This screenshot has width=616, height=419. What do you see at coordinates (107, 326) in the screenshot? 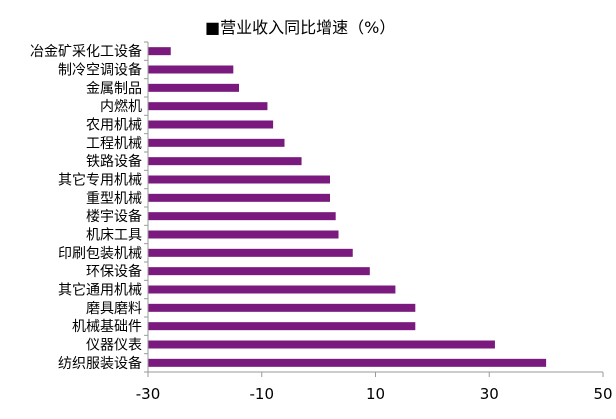
I see `category-label-15: 机械基础件` at bounding box center [107, 326].